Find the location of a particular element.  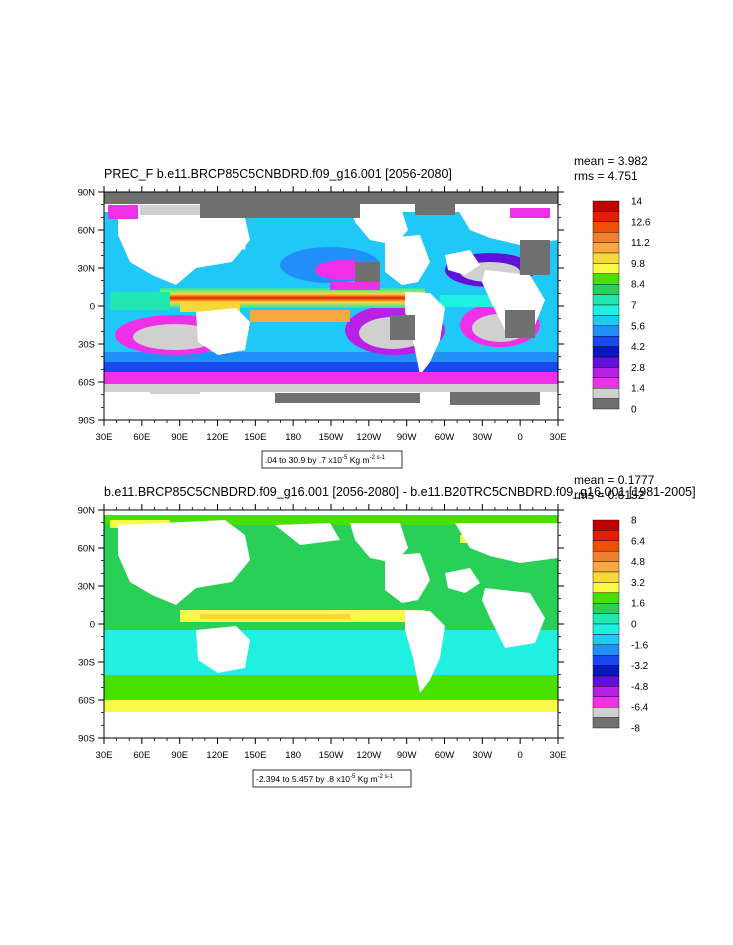

lat-label: 30N is located at coordinates (87, 269).